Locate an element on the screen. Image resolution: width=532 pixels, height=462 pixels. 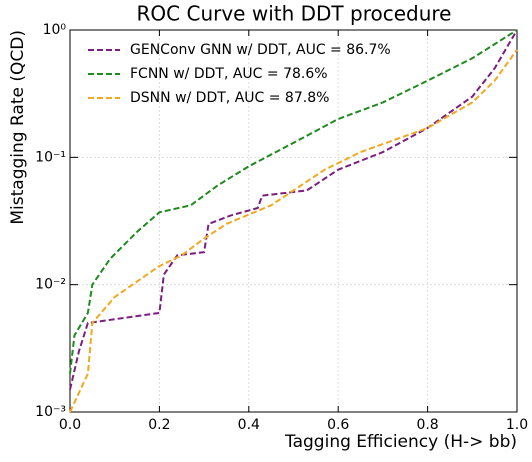
x-tick-label: 0.2 is located at coordinates (159, 425).